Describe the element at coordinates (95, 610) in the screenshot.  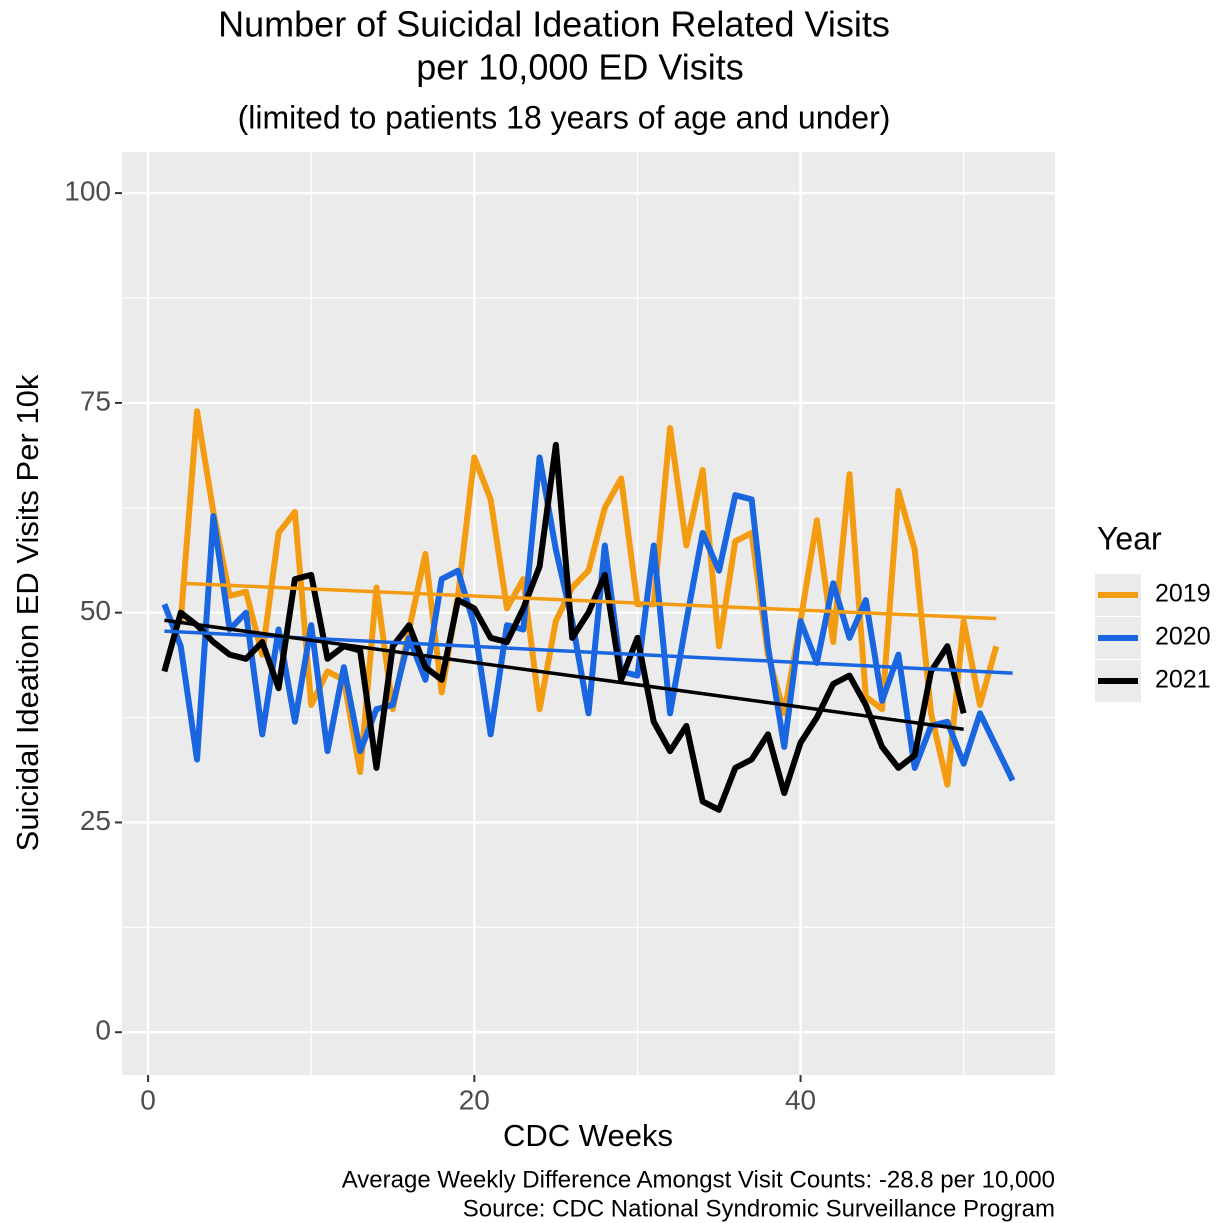
I see `y-tick-label: 50` at that location.